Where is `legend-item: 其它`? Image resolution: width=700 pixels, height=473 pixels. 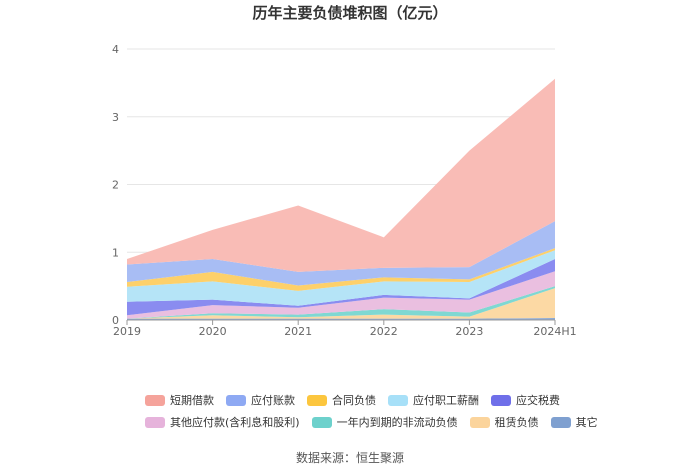 legend-item: 其它 is located at coordinates (574, 422).